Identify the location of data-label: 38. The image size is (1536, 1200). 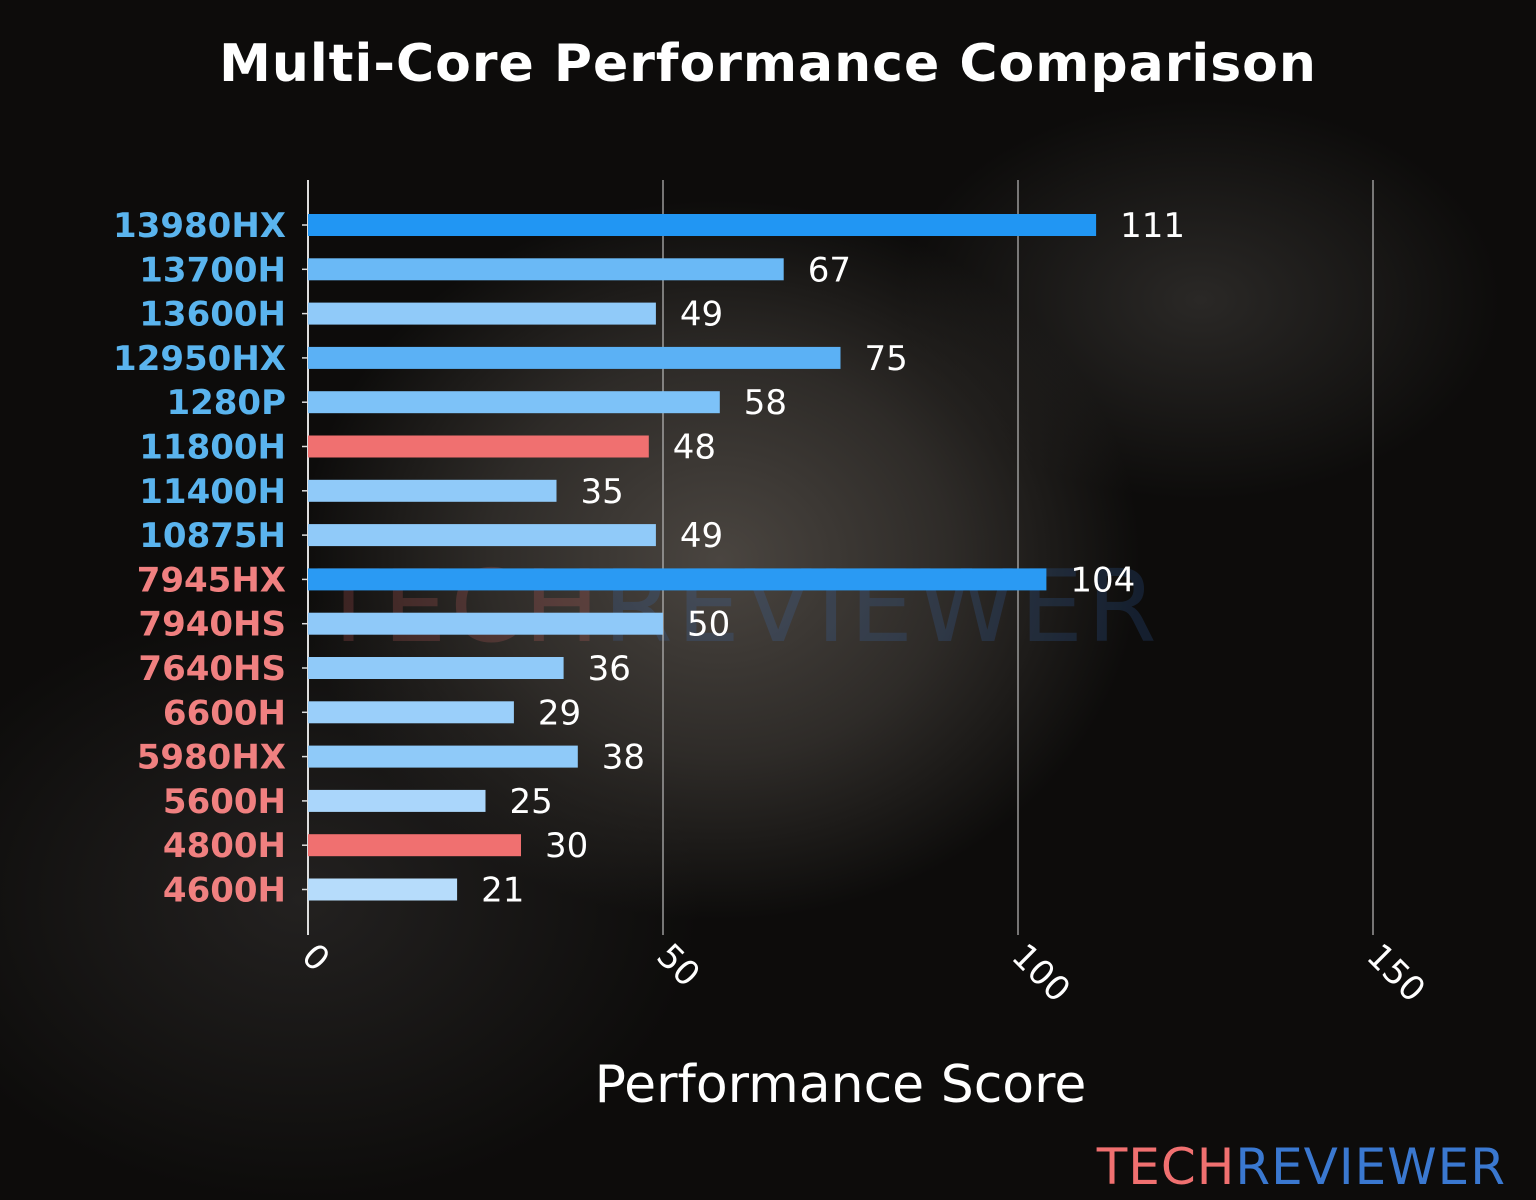
(623, 758).